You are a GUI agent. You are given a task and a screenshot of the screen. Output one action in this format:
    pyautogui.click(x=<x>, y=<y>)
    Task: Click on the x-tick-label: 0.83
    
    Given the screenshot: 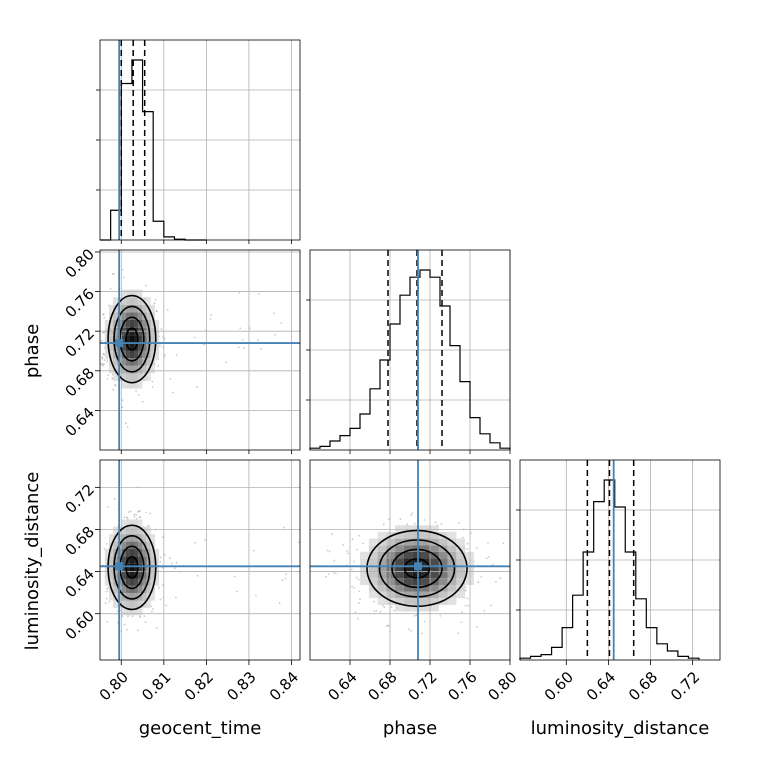 What is the action you would take?
    pyautogui.click(x=241, y=686)
    